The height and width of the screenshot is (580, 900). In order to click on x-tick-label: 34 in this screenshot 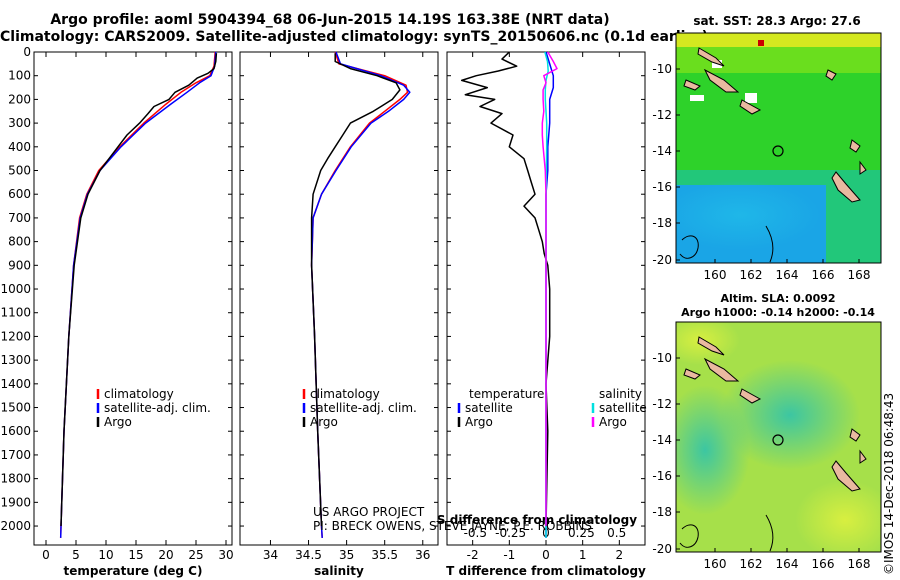, I will do `click(270, 555)`.